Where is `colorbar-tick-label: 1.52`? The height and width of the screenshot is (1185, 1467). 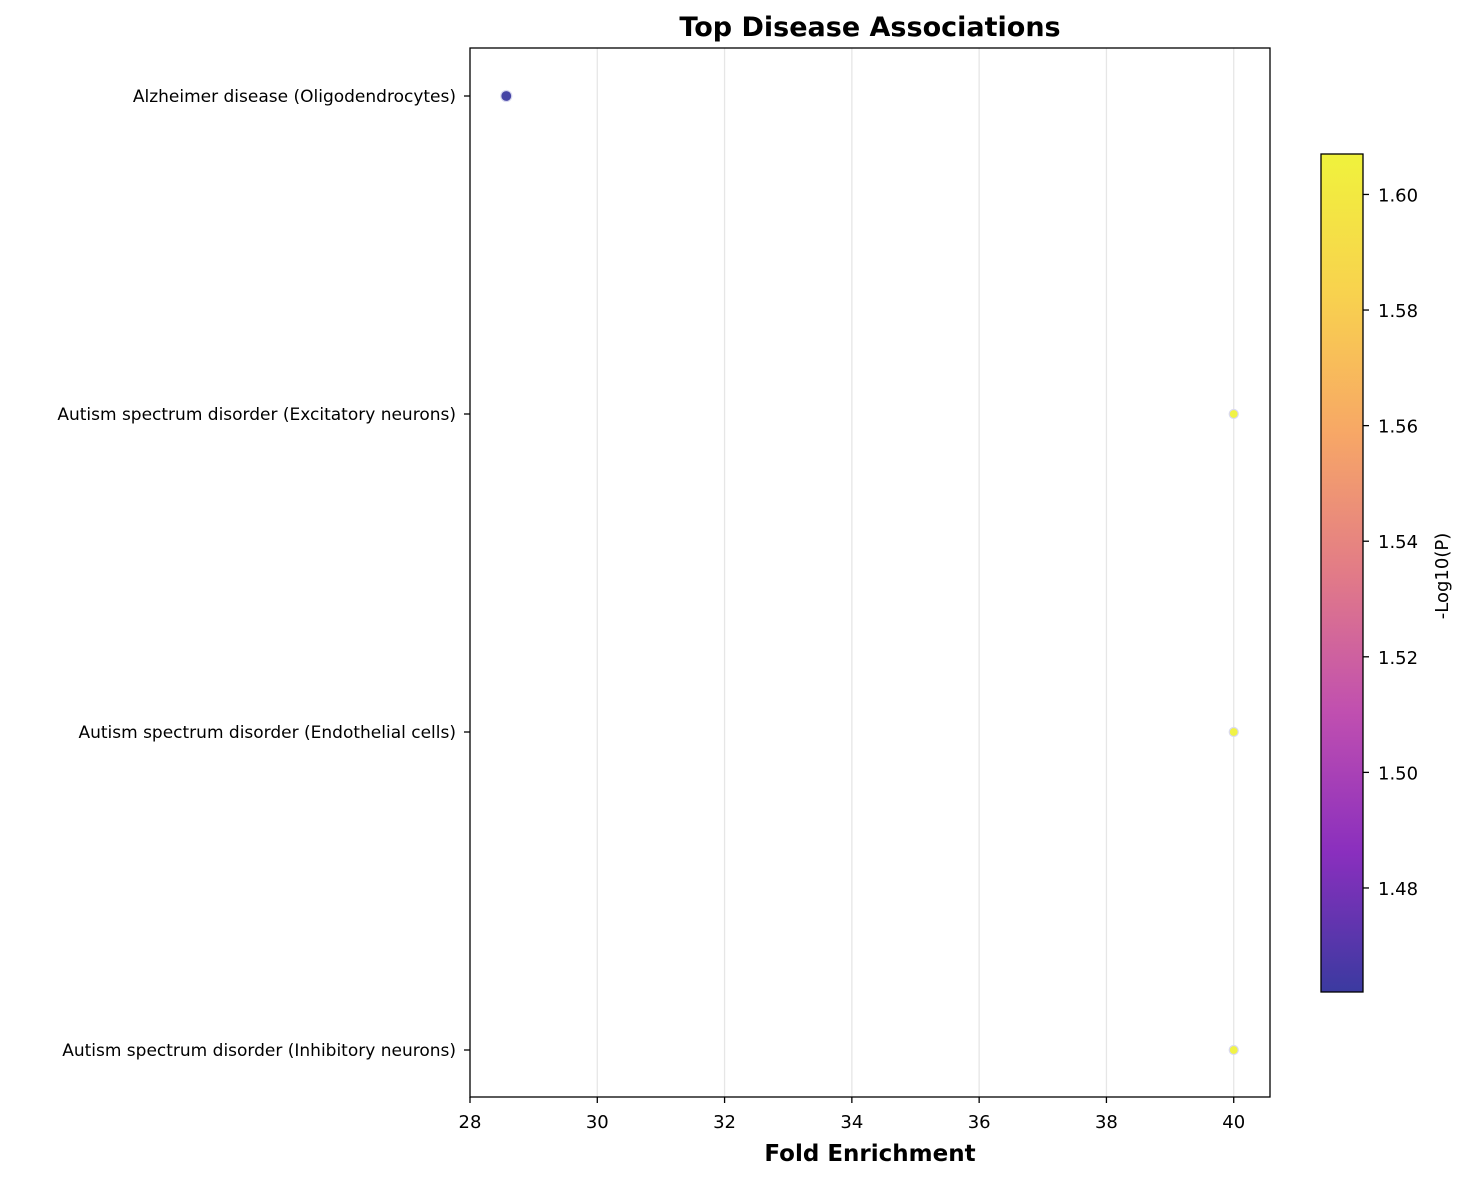
colorbar-tick-label: 1.52 is located at coordinates (1398, 658).